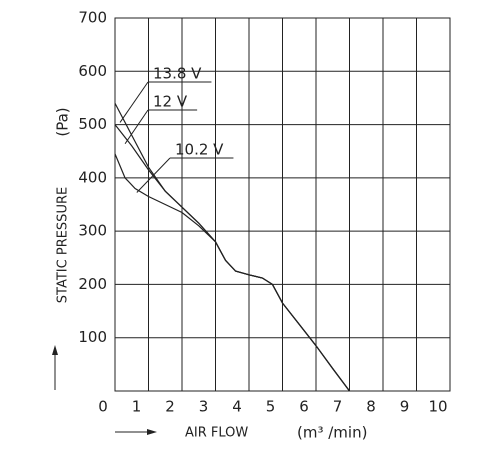 This screenshot has width=500, height=450. Describe the element at coordinates (92, 124) in the screenshot. I see `y-tick-label: 500` at that location.